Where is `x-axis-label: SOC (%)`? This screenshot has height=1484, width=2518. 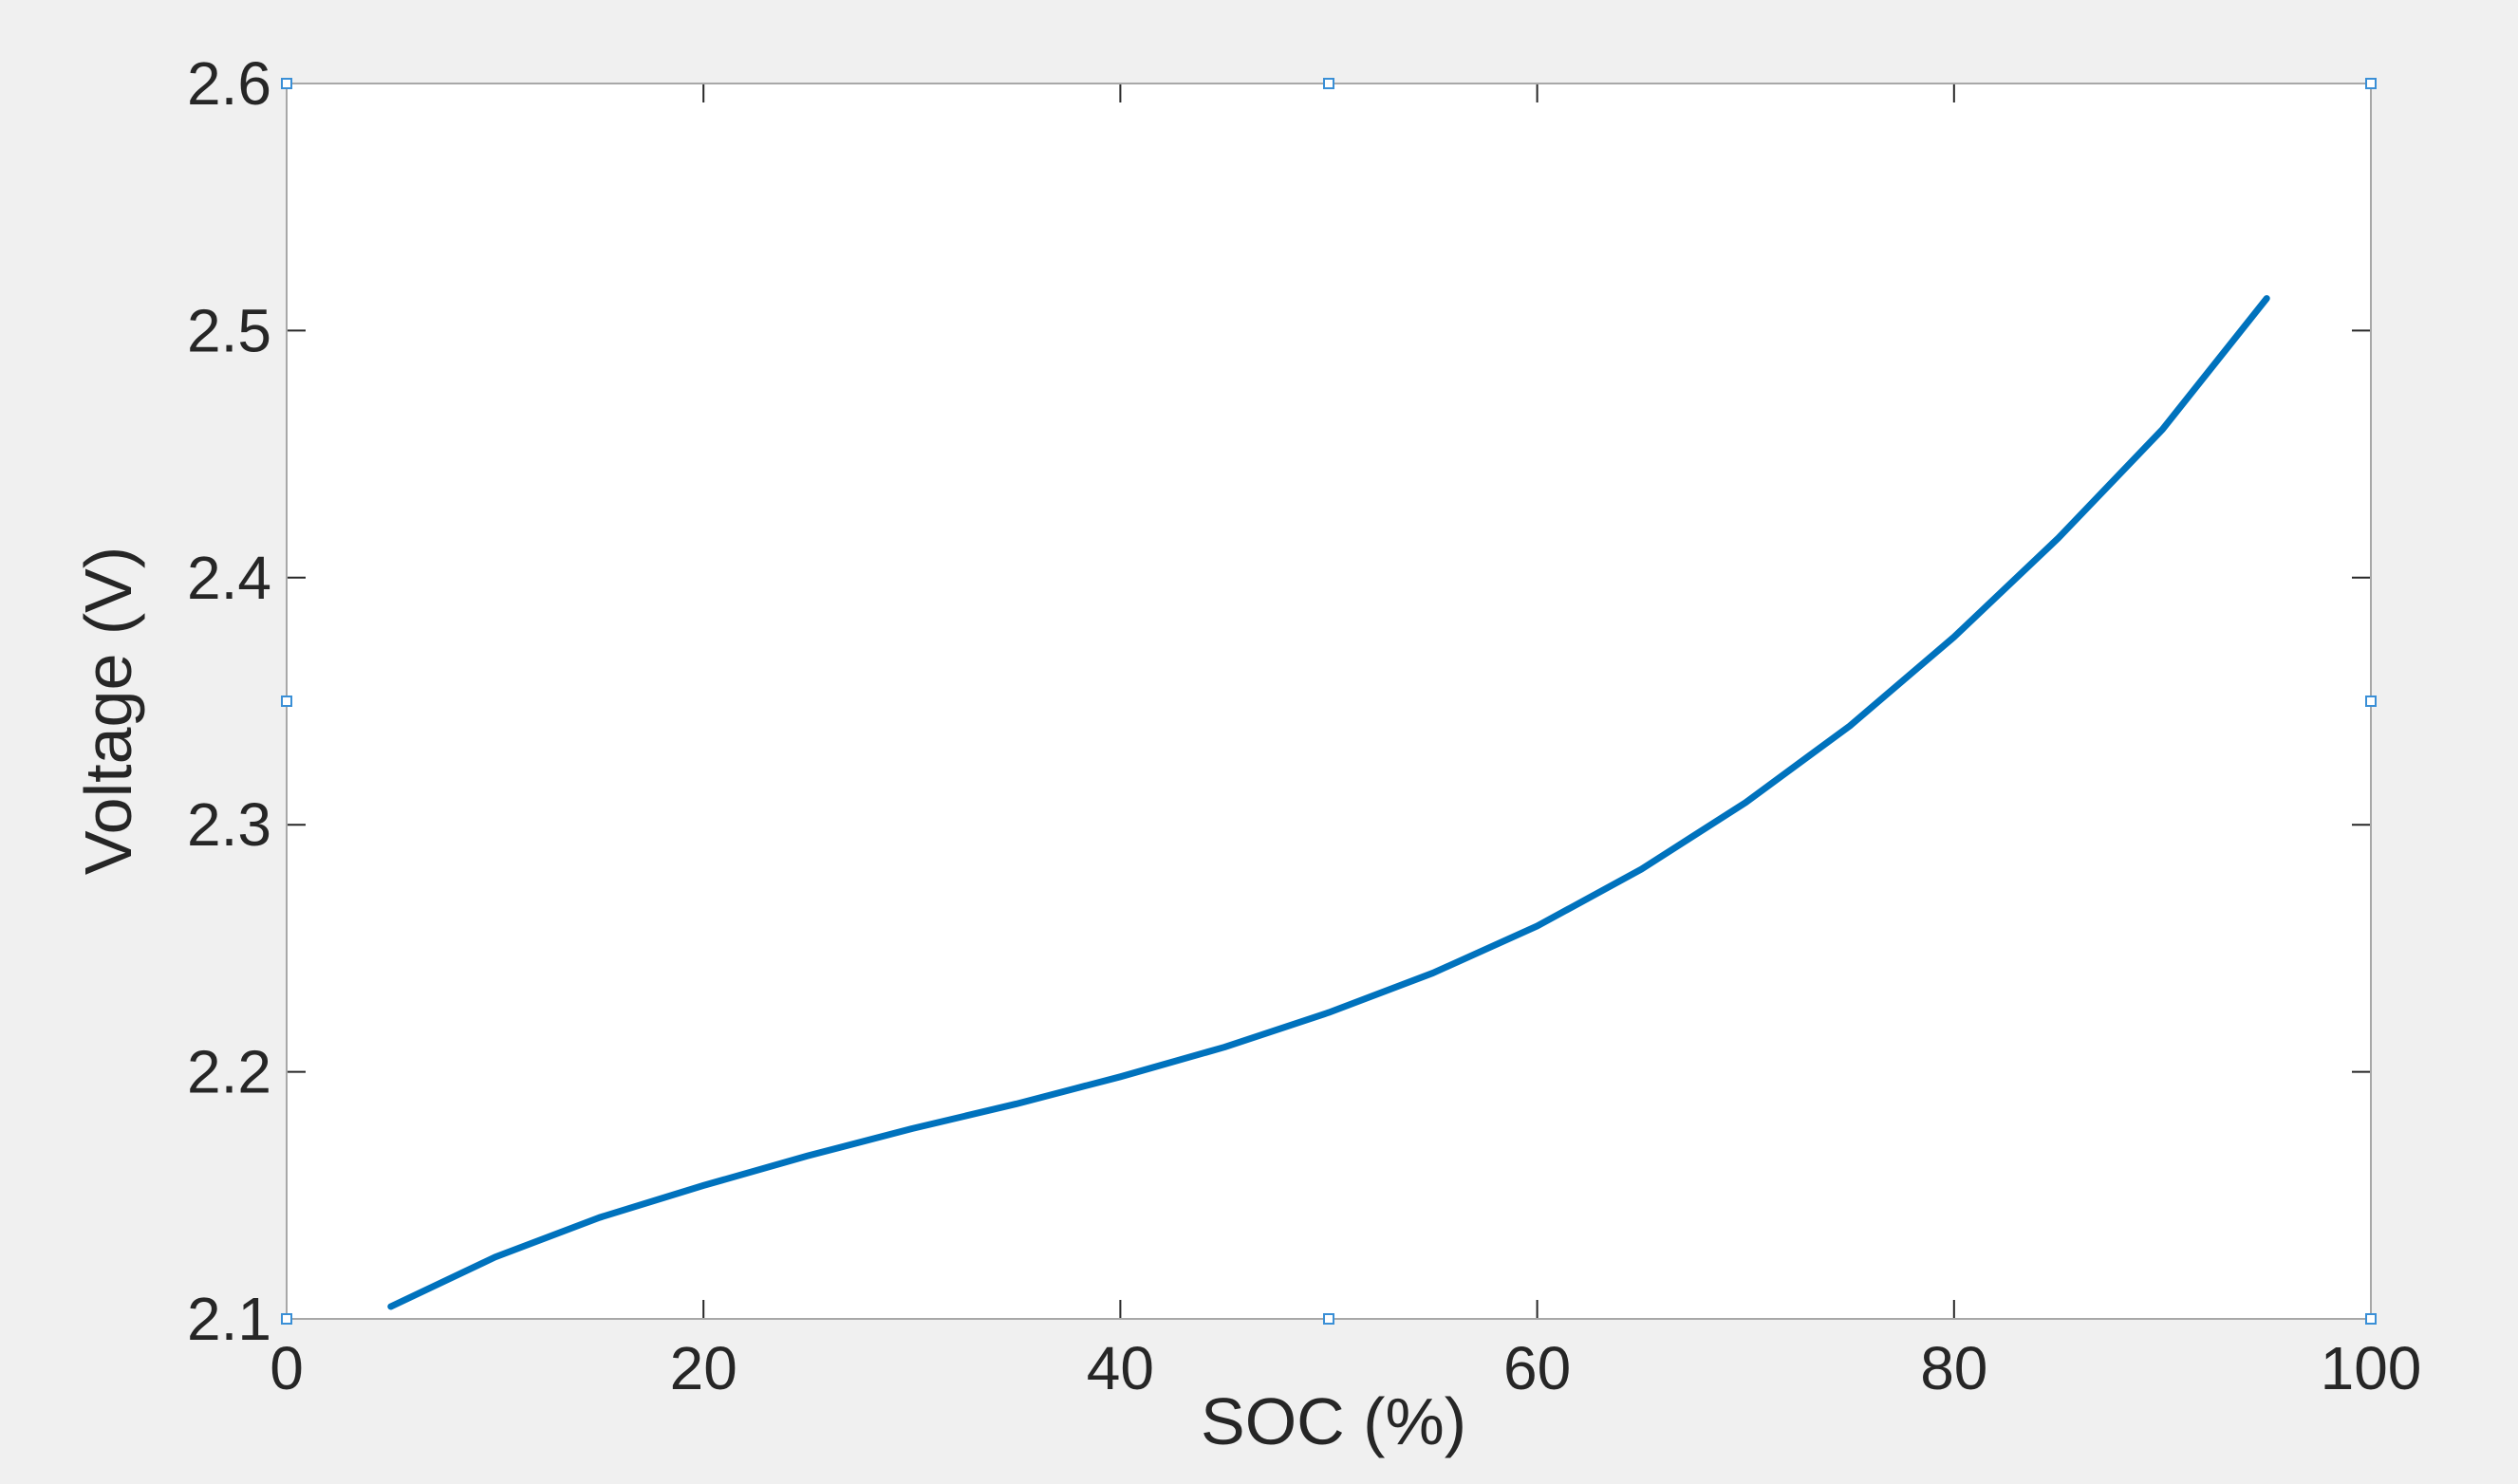
x-axis-label: SOC (%) is located at coordinates (1333, 1421).